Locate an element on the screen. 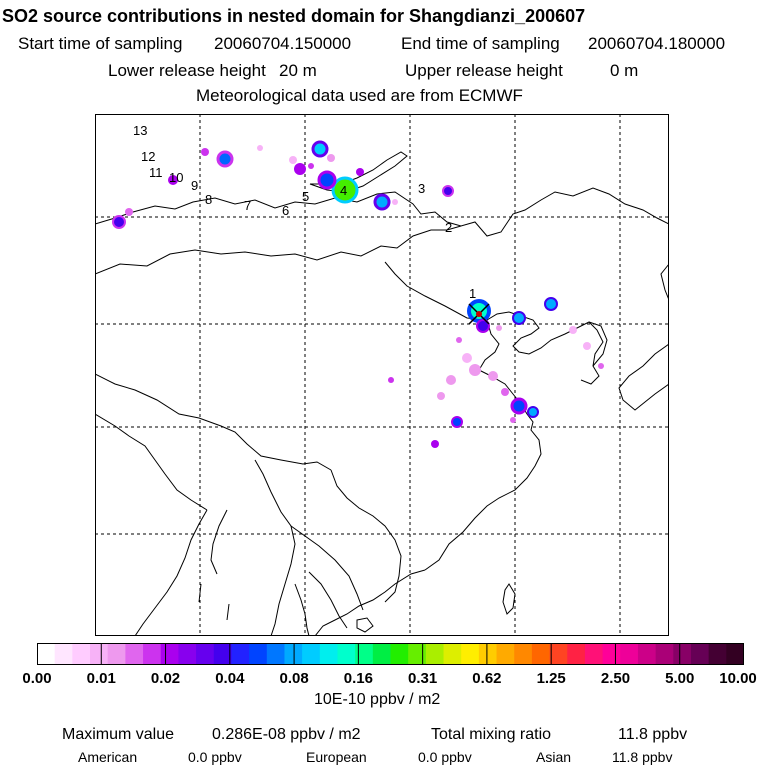 The image size is (768, 768). upper-height-value: 0 m is located at coordinates (624, 70).